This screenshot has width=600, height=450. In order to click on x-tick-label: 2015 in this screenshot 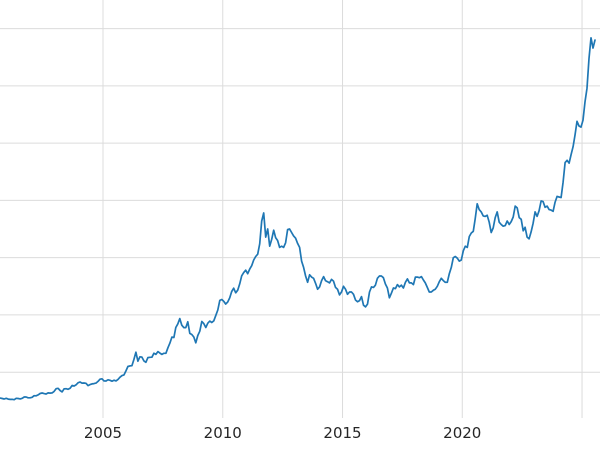, I will do `click(342, 433)`.